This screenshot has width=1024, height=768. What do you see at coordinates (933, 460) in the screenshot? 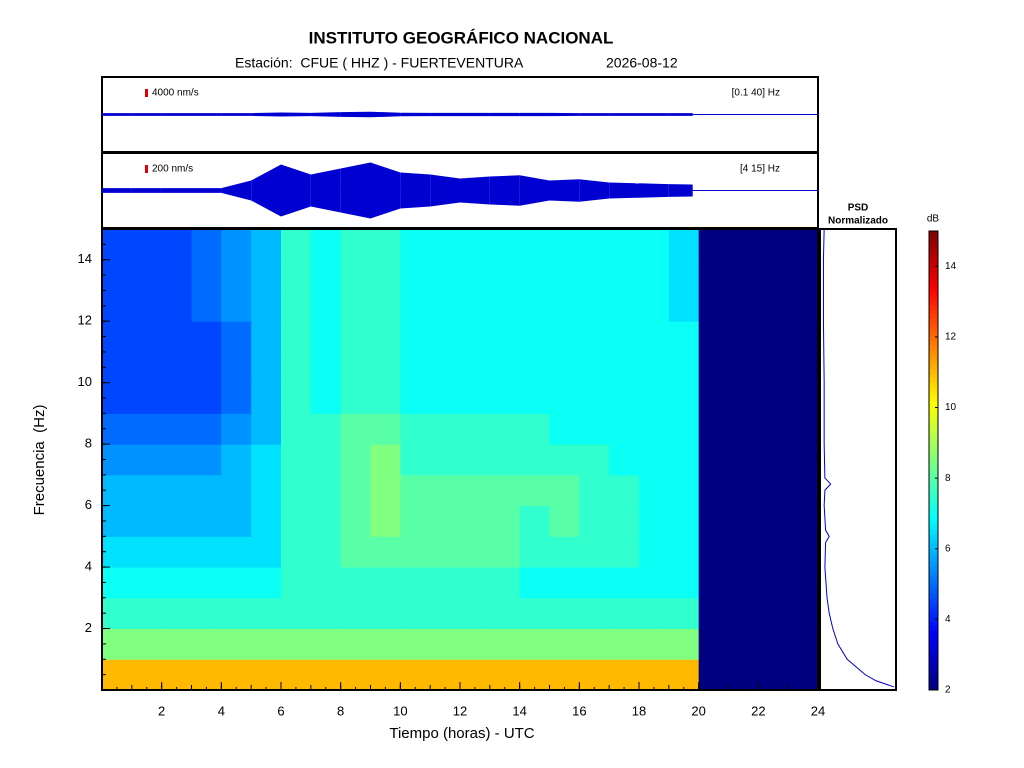
I see `colorbar-frame` at bounding box center [933, 460].